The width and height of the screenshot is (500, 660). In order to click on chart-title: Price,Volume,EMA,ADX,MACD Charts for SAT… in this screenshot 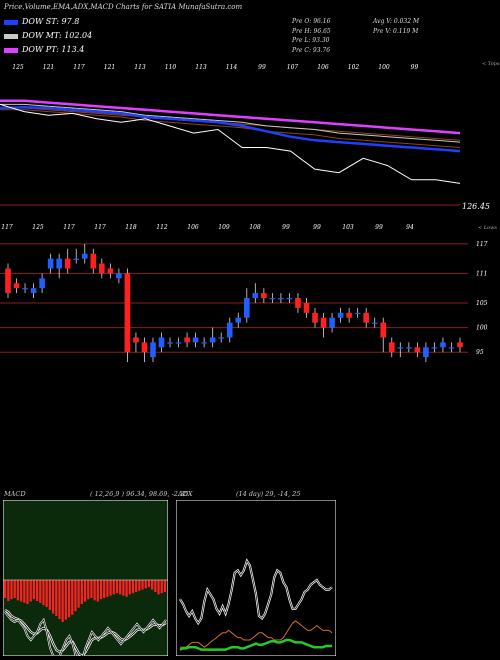, I will do `click(123, 7)`.